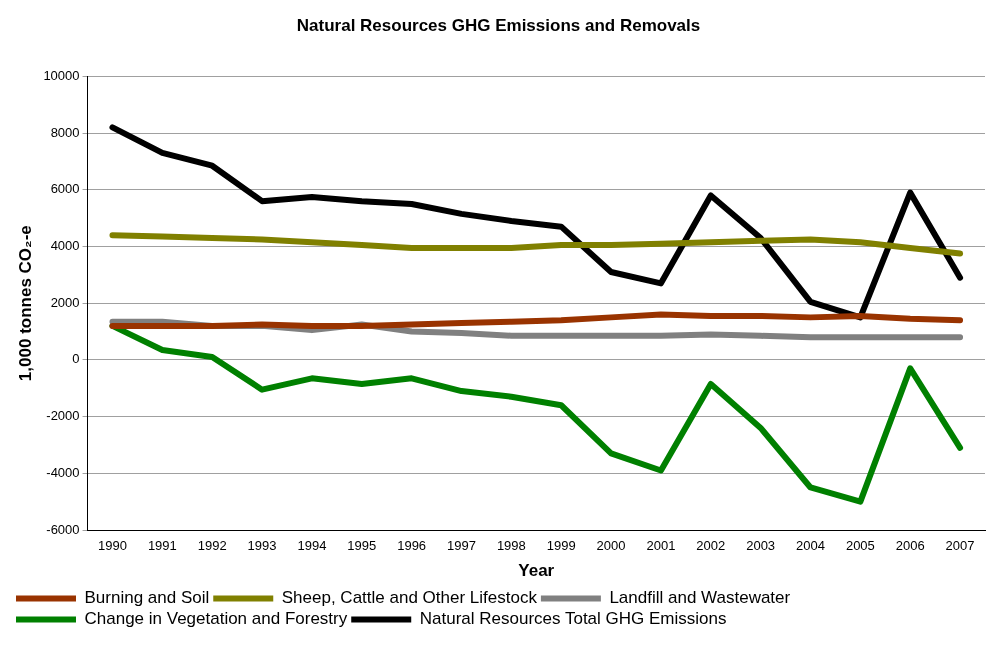 The width and height of the screenshot is (1003, 646). Describe the element at coordinates (700, 598) in the screenshot. I see `legend-label: Landfill and Wastewater` at that location.